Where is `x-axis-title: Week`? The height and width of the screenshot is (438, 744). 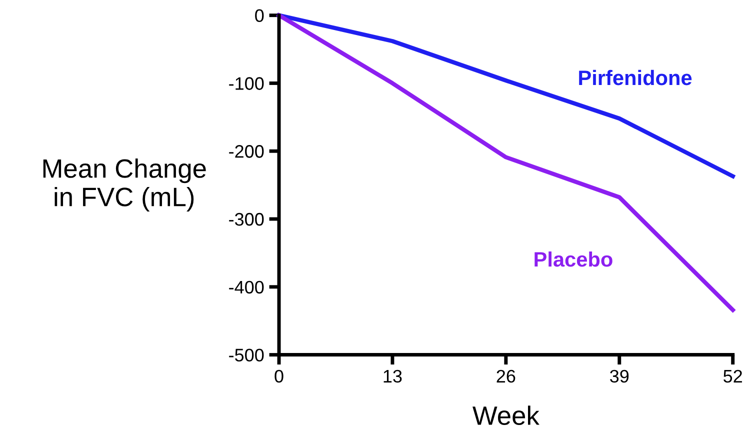
x-axis-title: Week is located at coordinates (506, 416).